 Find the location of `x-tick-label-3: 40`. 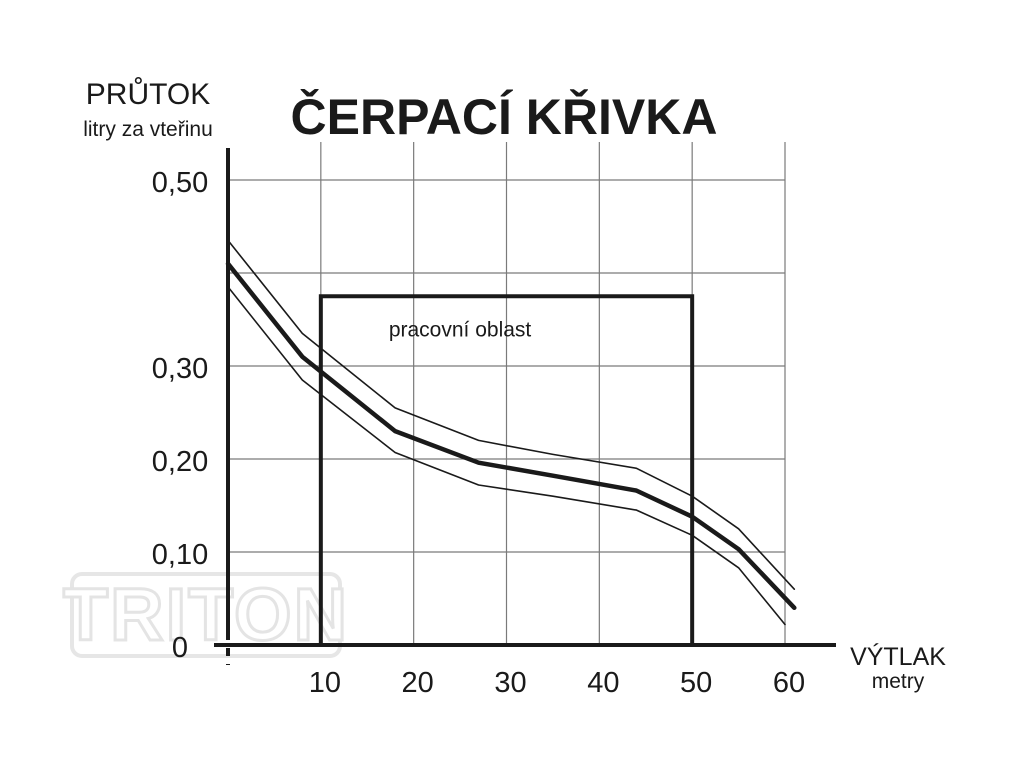

x-tick-label-3: 40 is located at coordinates (603, 683).